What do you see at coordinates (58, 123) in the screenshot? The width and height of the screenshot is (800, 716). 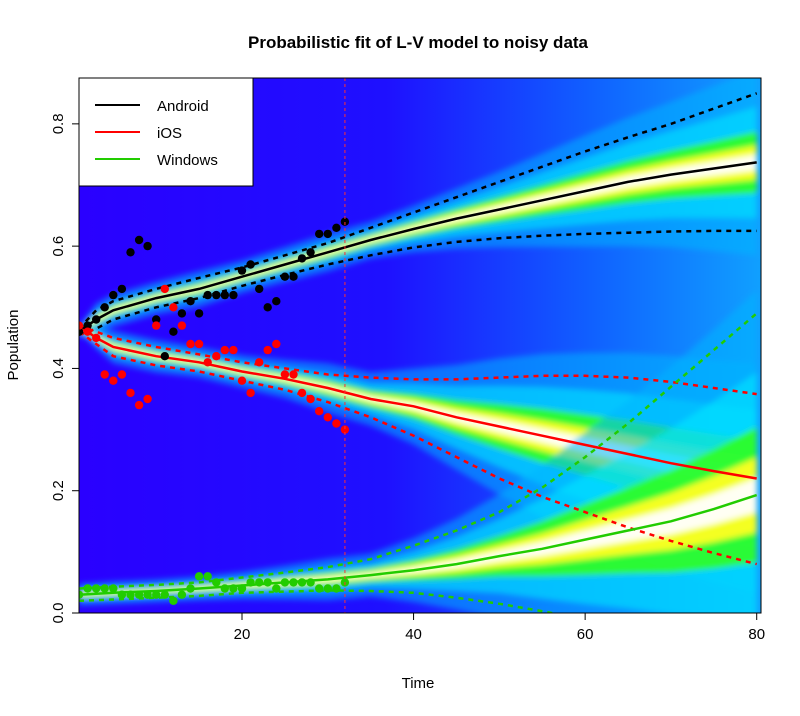 I see `y-tick-label: 0.8` at bounding box center [58, 123].